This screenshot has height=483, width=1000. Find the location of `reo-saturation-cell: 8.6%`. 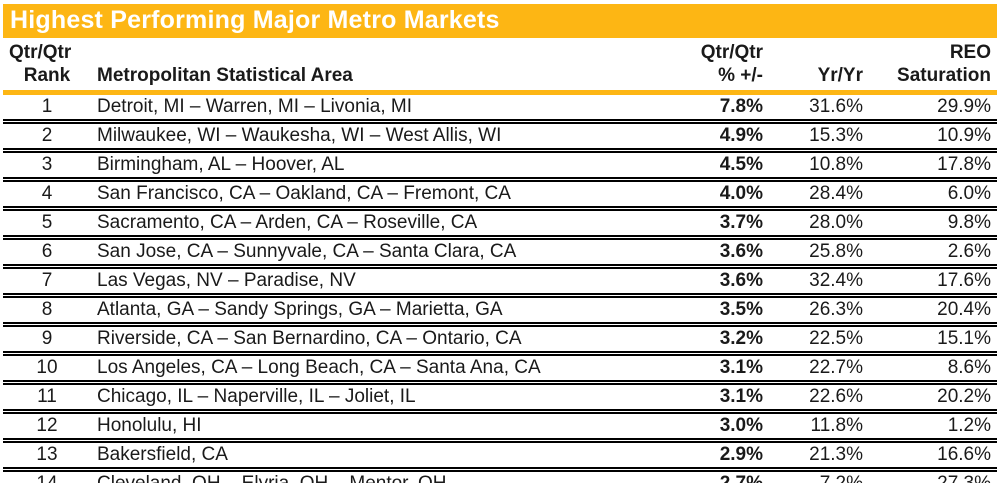

reo-saturation-cell: 8.6% is located at coordinates (933, 369).